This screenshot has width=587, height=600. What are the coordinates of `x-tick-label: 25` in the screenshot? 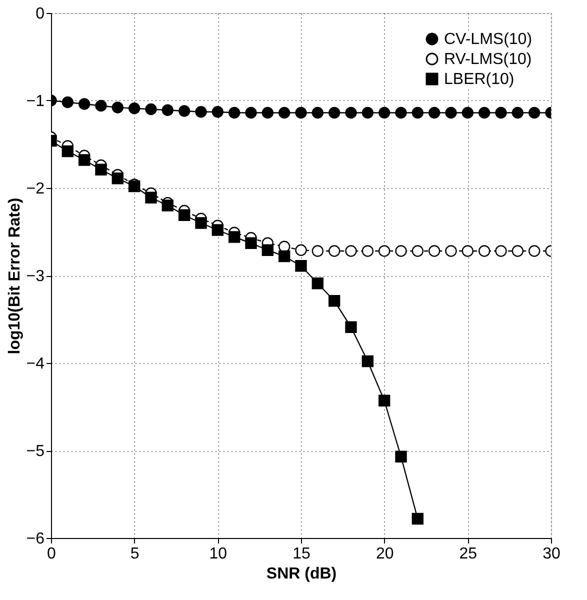 It's located at (468, 554).